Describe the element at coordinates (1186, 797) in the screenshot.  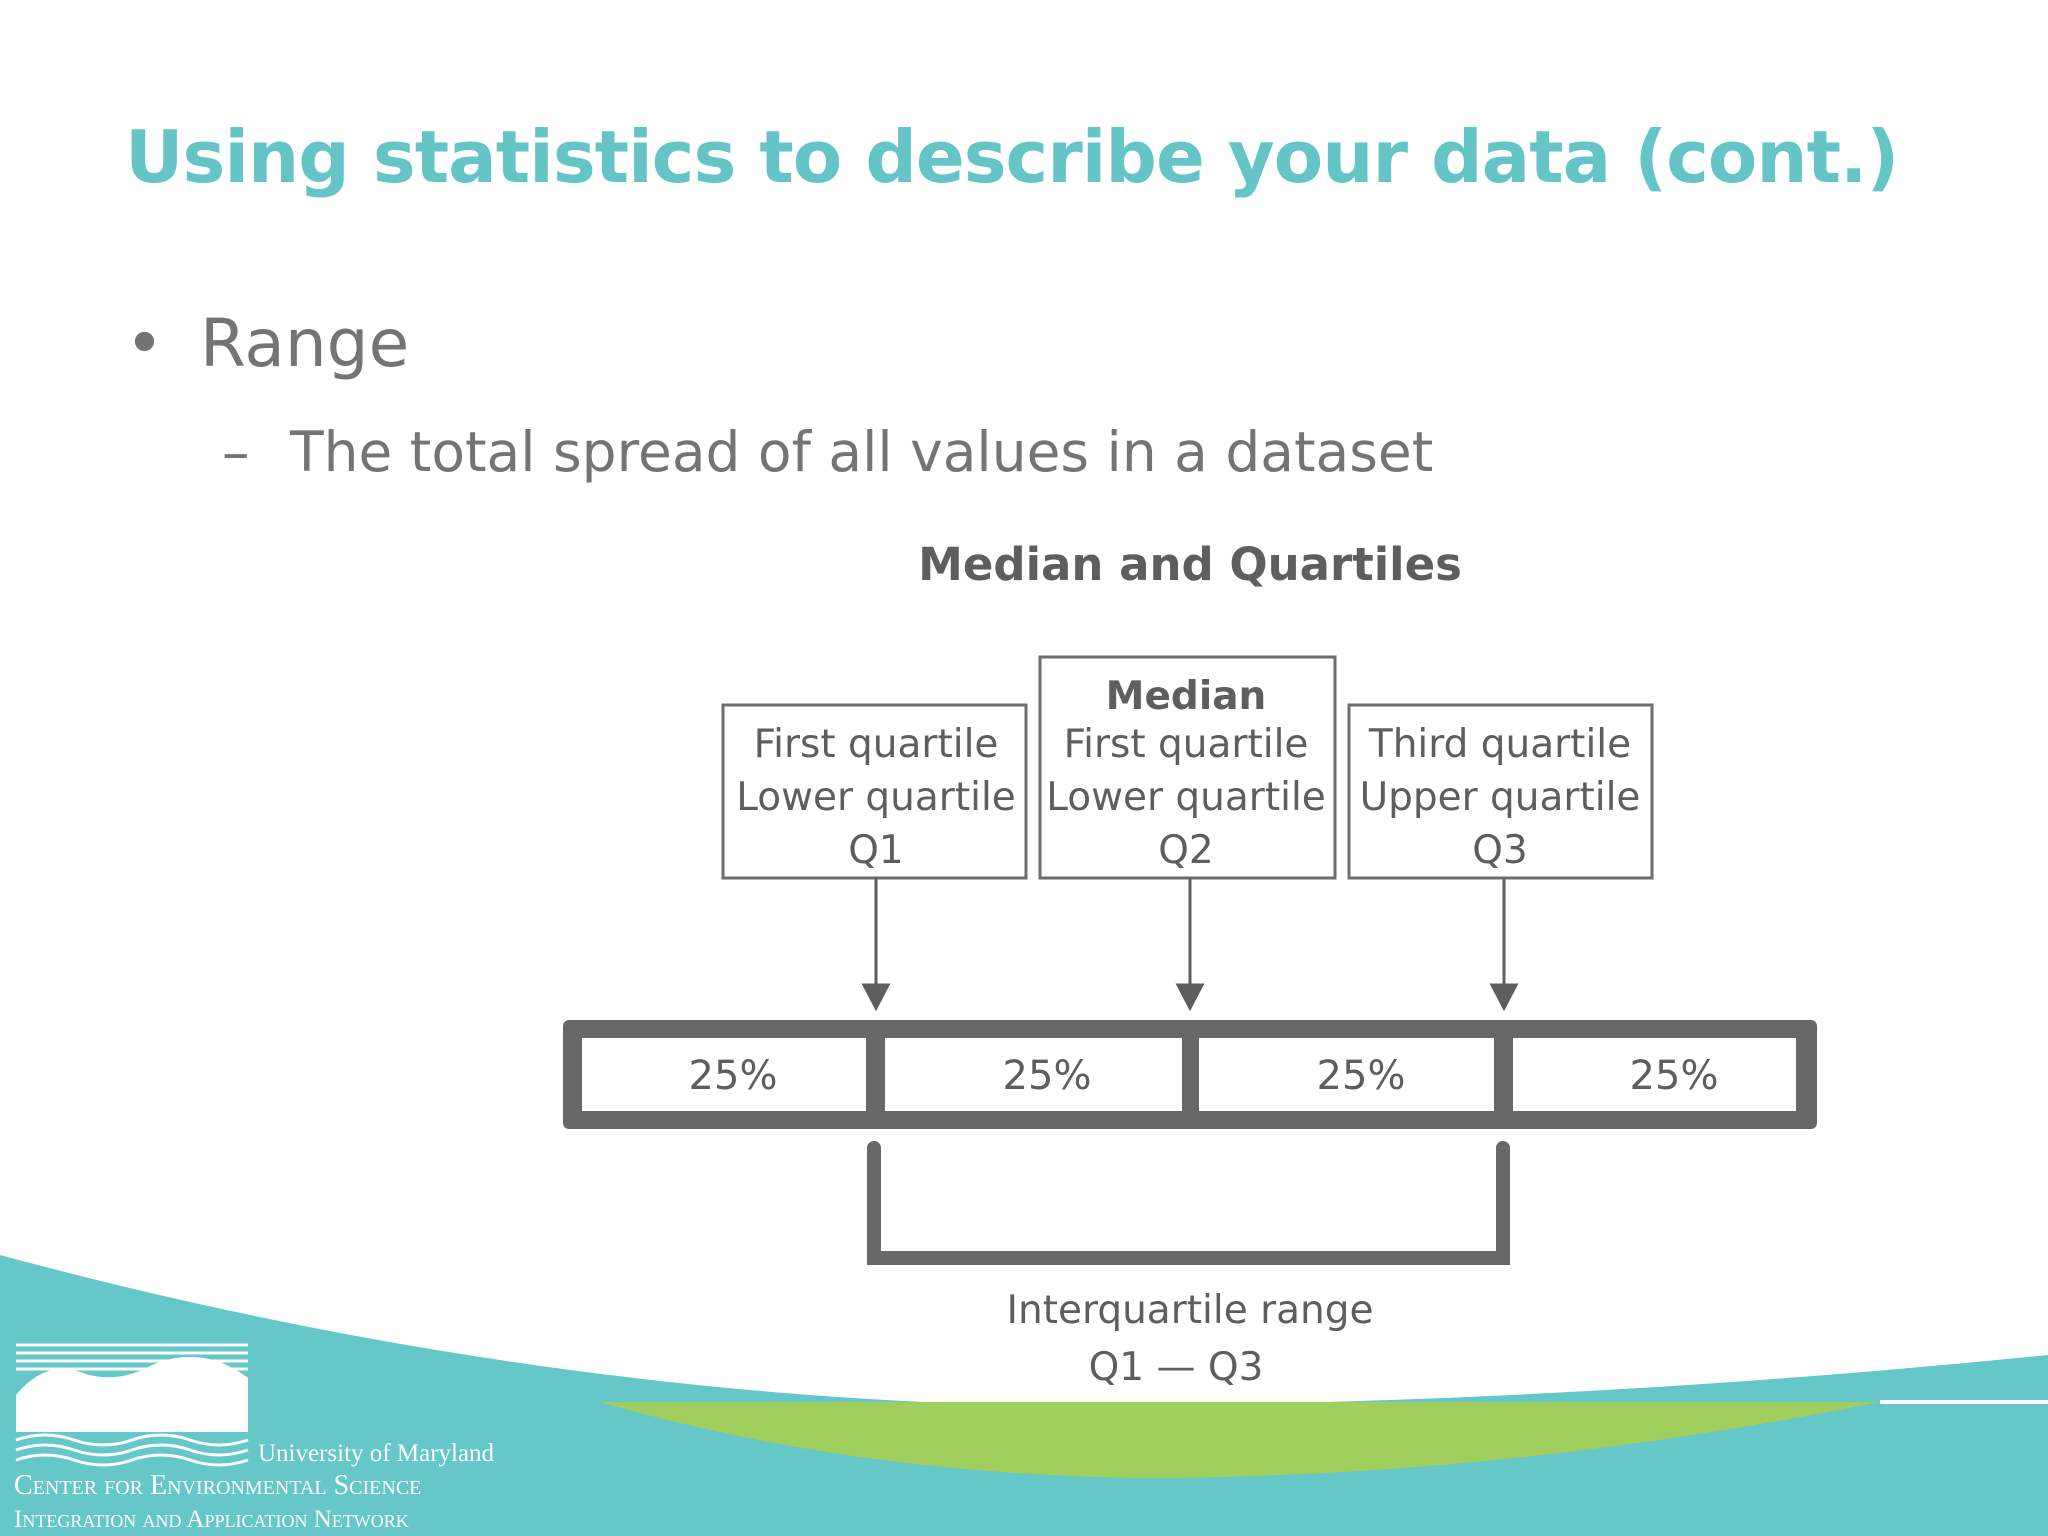
I see `q2-line2: Lower quartile` at that location.